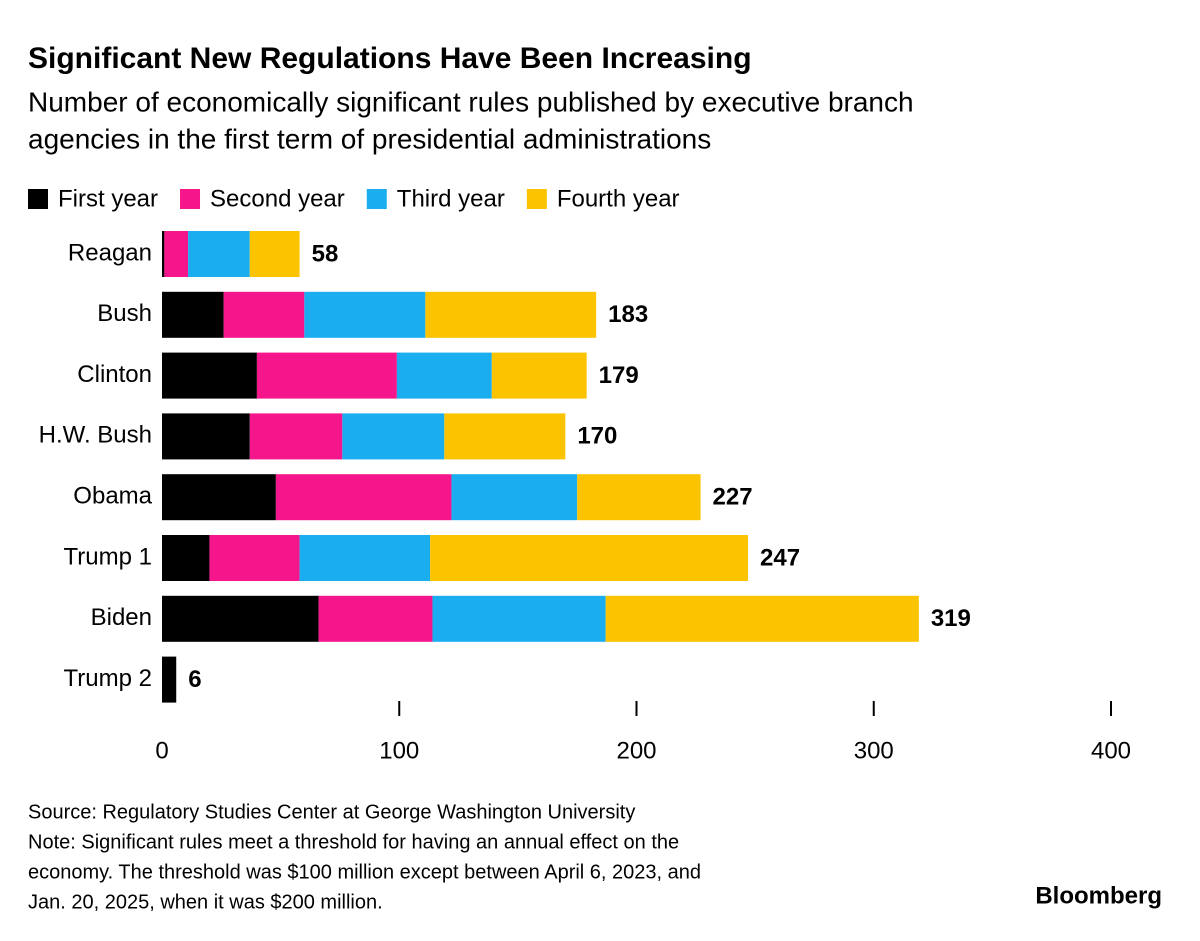 The width and height of the screenshot is (1200, 941). Describe the element at coordinates (124, 313) in the screenshot. I see `y-tick-label: Bush` at that location.